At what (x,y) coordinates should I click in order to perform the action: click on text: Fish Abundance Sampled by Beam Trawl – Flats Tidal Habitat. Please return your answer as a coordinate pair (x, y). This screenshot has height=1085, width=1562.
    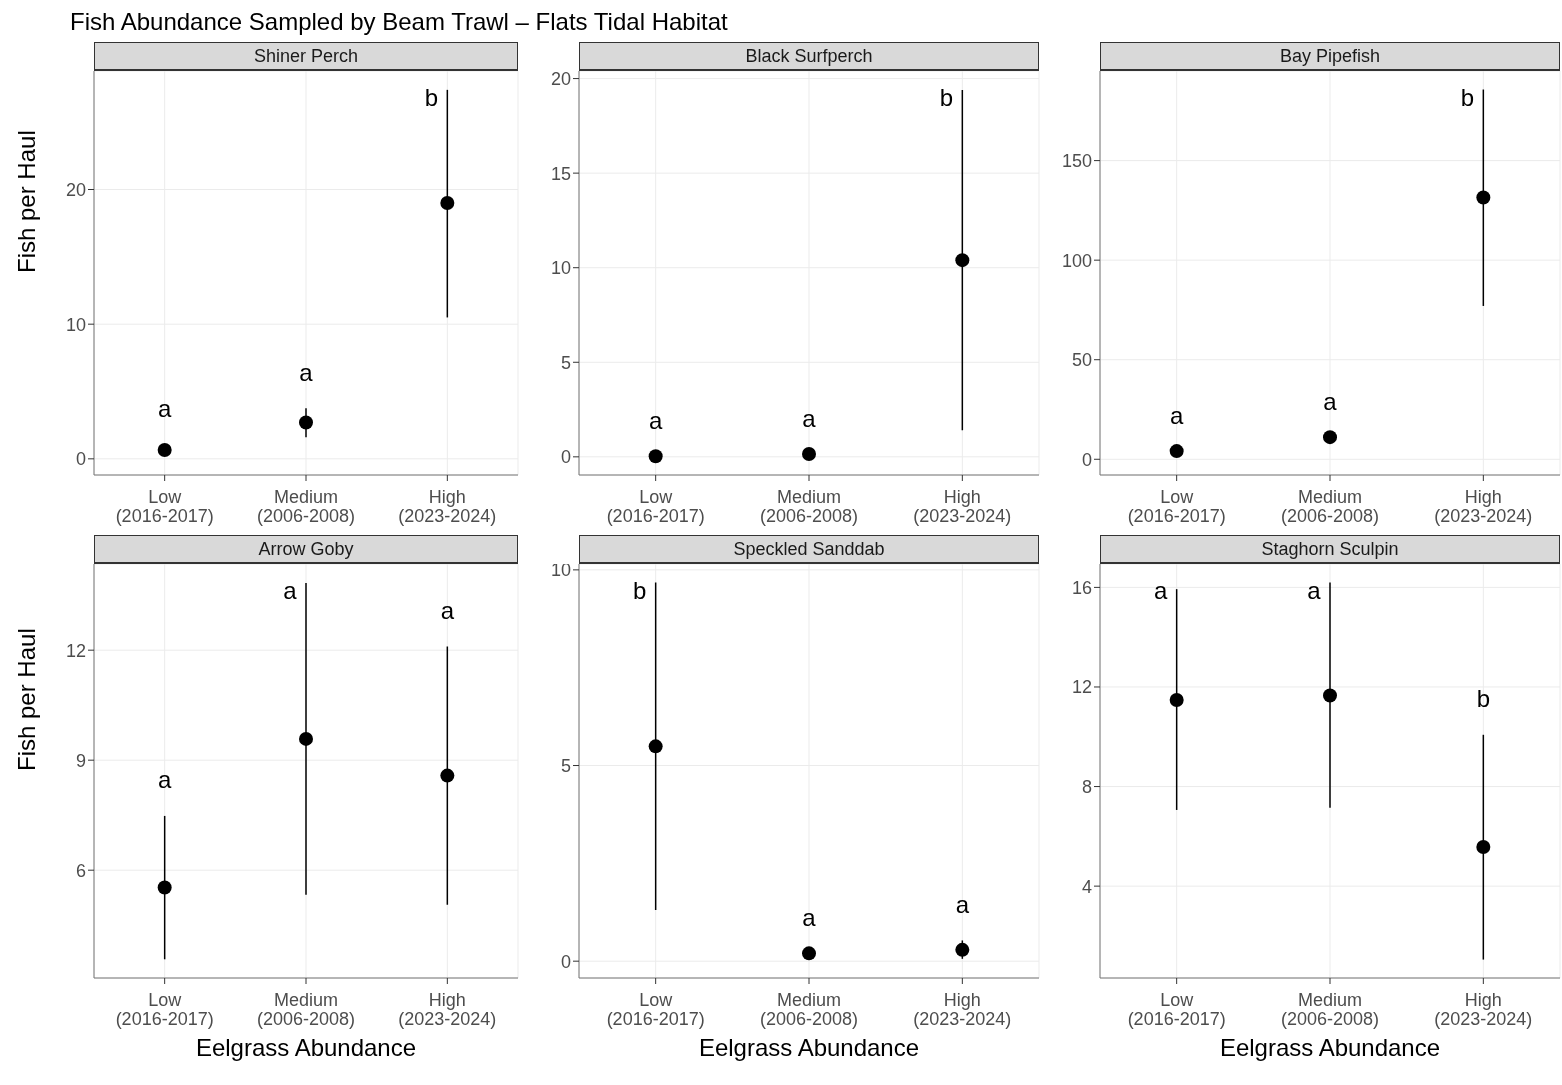
    Looking at the image, I should click on (399, 22).